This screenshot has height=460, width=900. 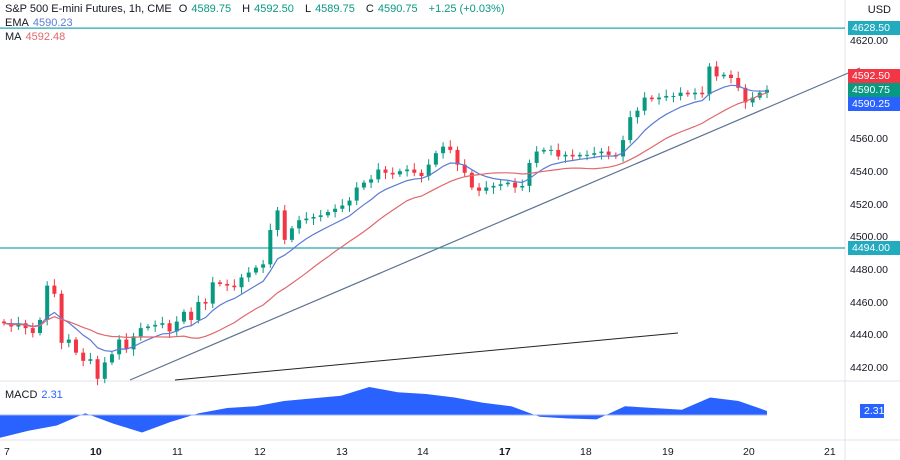 What do you see at coordinates (874, 76) in the screenshot?
I see `price-tag: 4592.50` at bounding box center [874, 76].